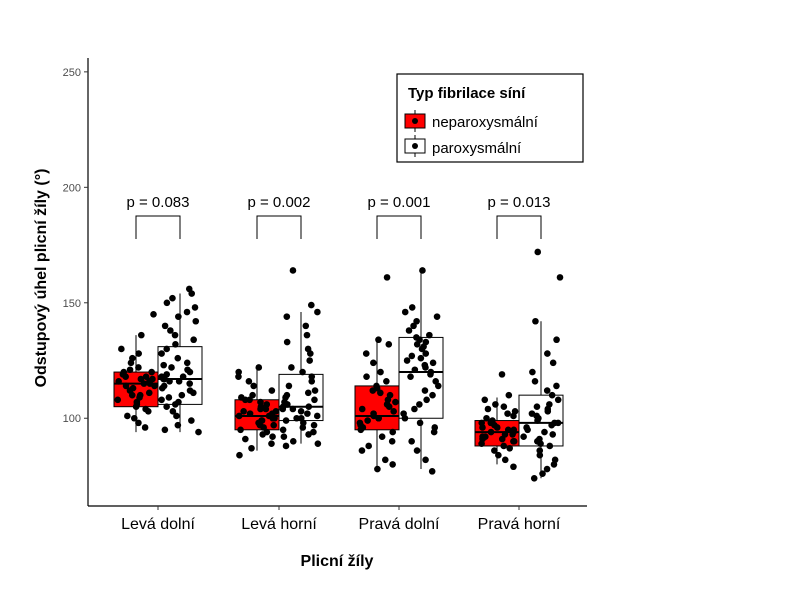 This screenshot has height=599, width=800. Describe the element at coordinates (519, 202) in the screenshot. I see `p-value-label: p = 0.013` at that location.